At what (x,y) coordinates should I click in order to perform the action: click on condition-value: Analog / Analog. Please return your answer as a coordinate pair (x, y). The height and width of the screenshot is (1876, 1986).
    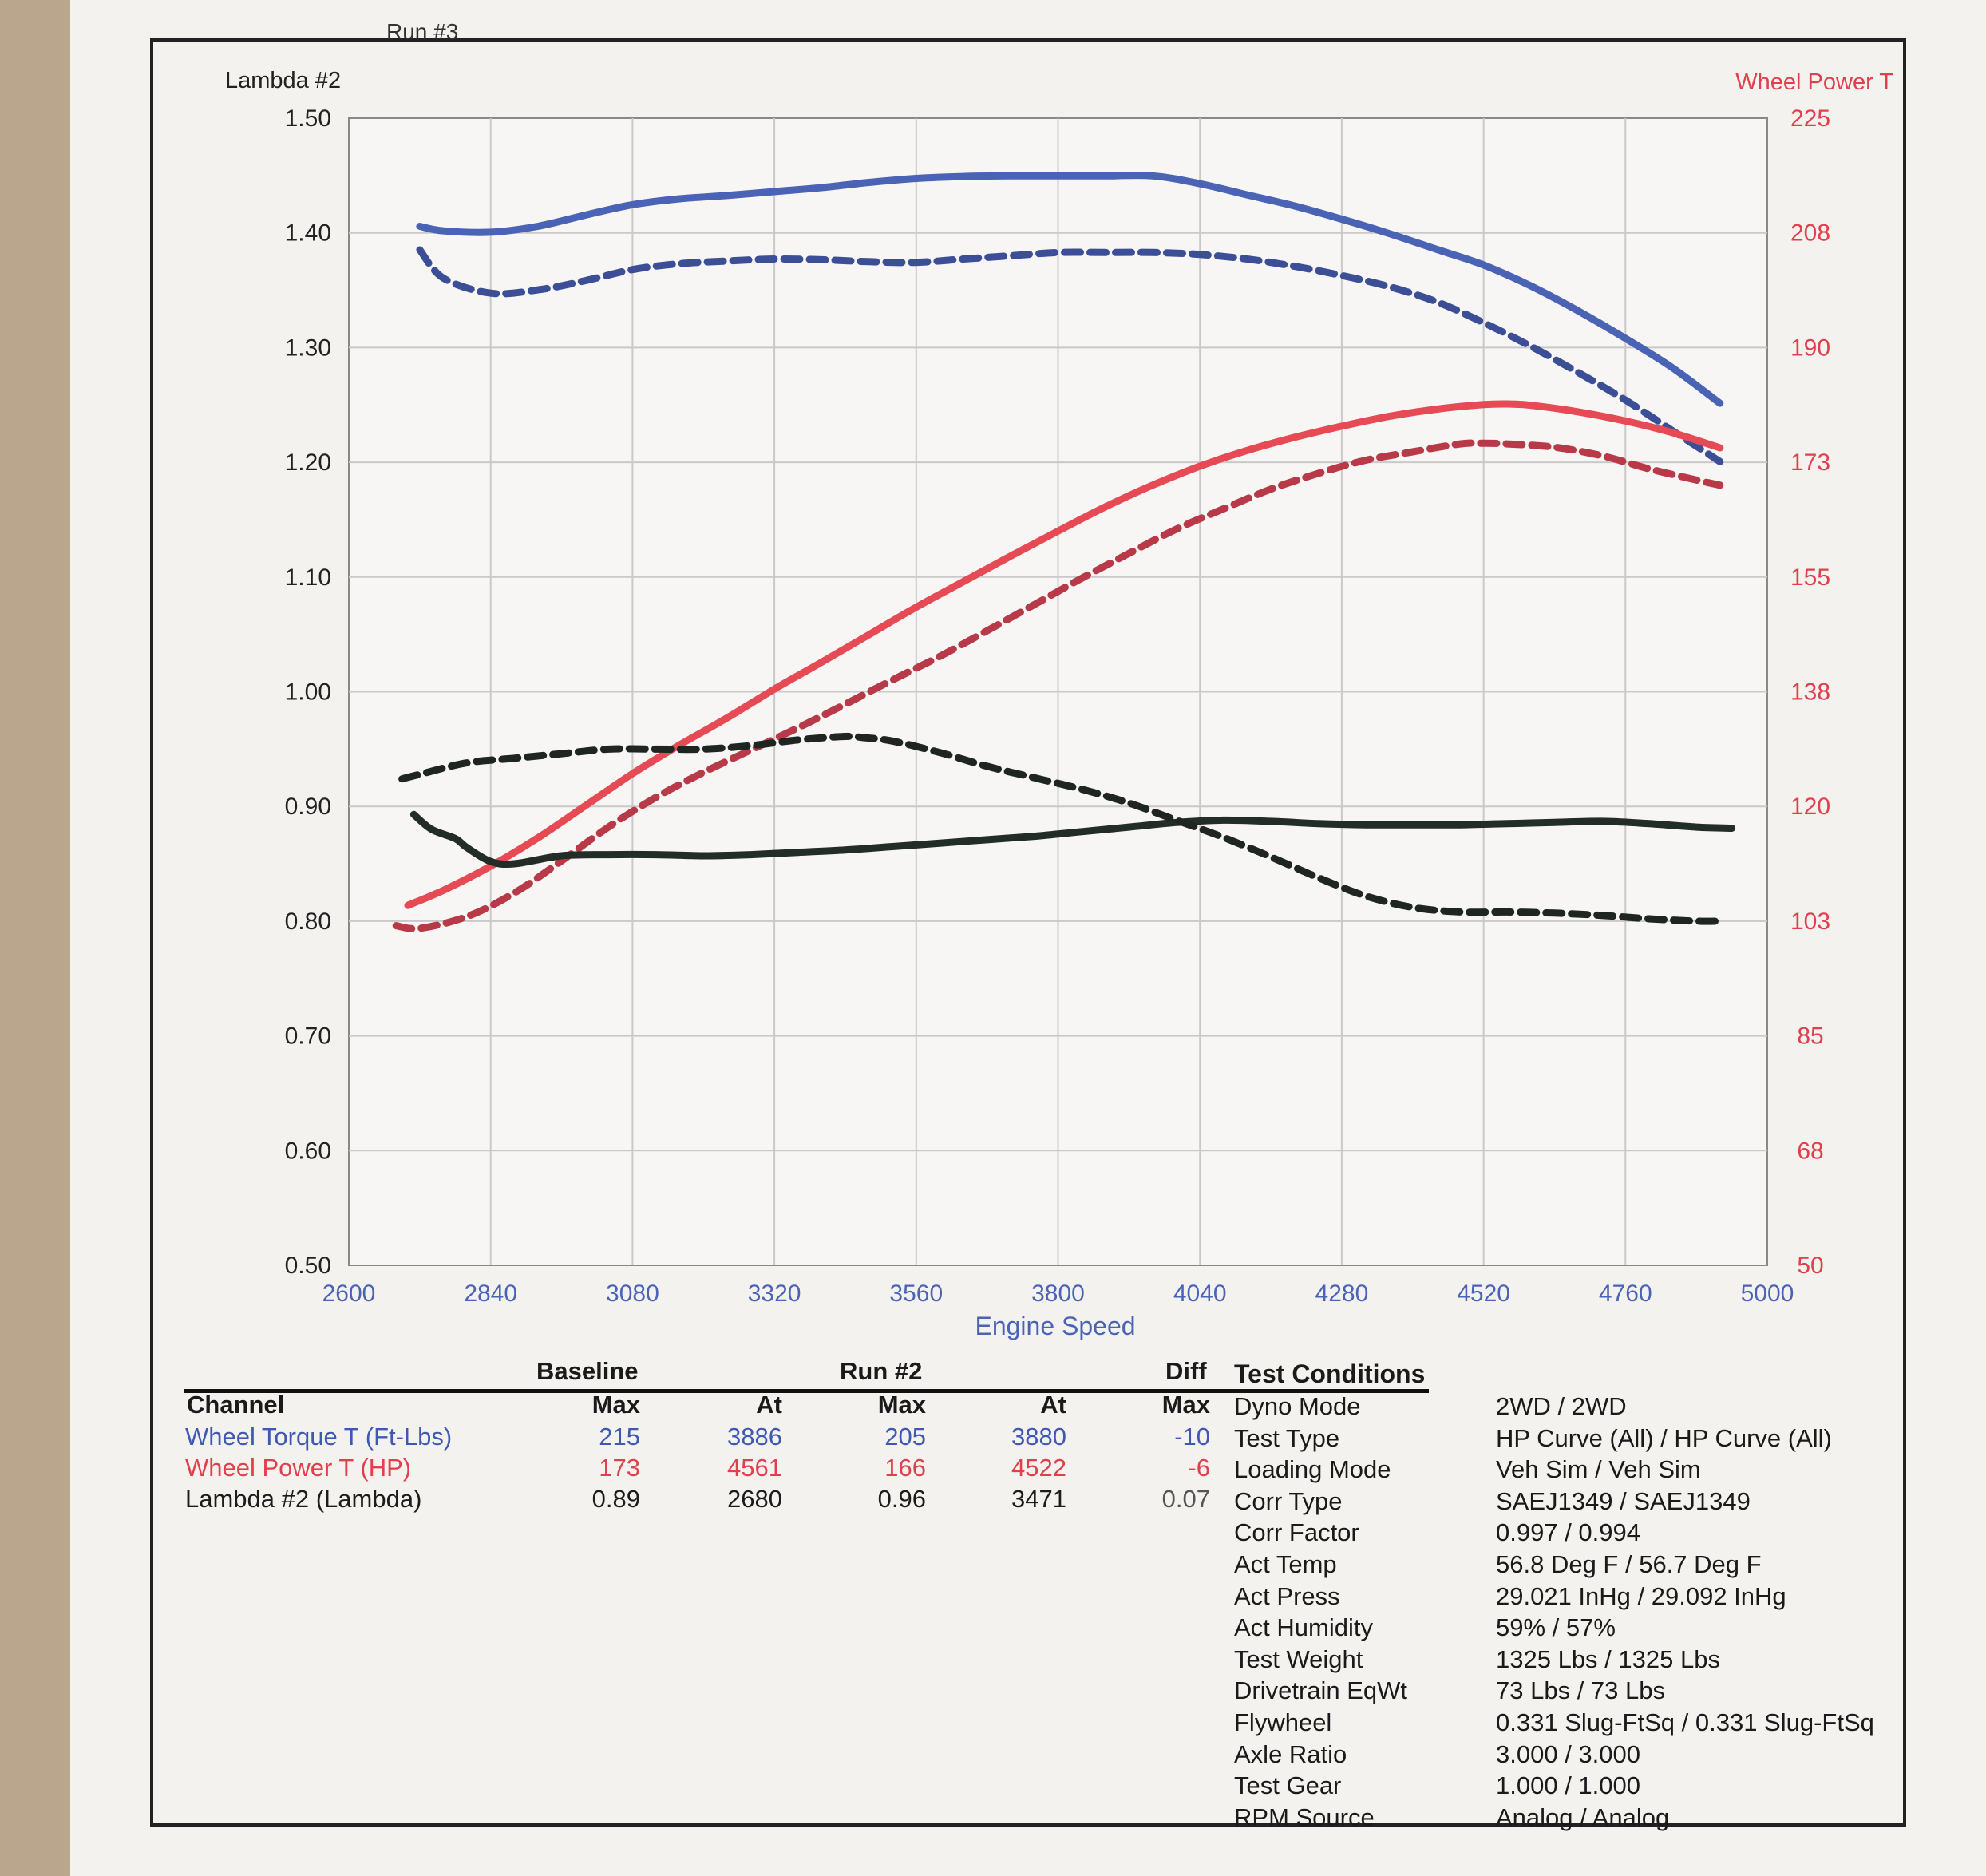
    Looking at the image, I should click on (1583, 1817).